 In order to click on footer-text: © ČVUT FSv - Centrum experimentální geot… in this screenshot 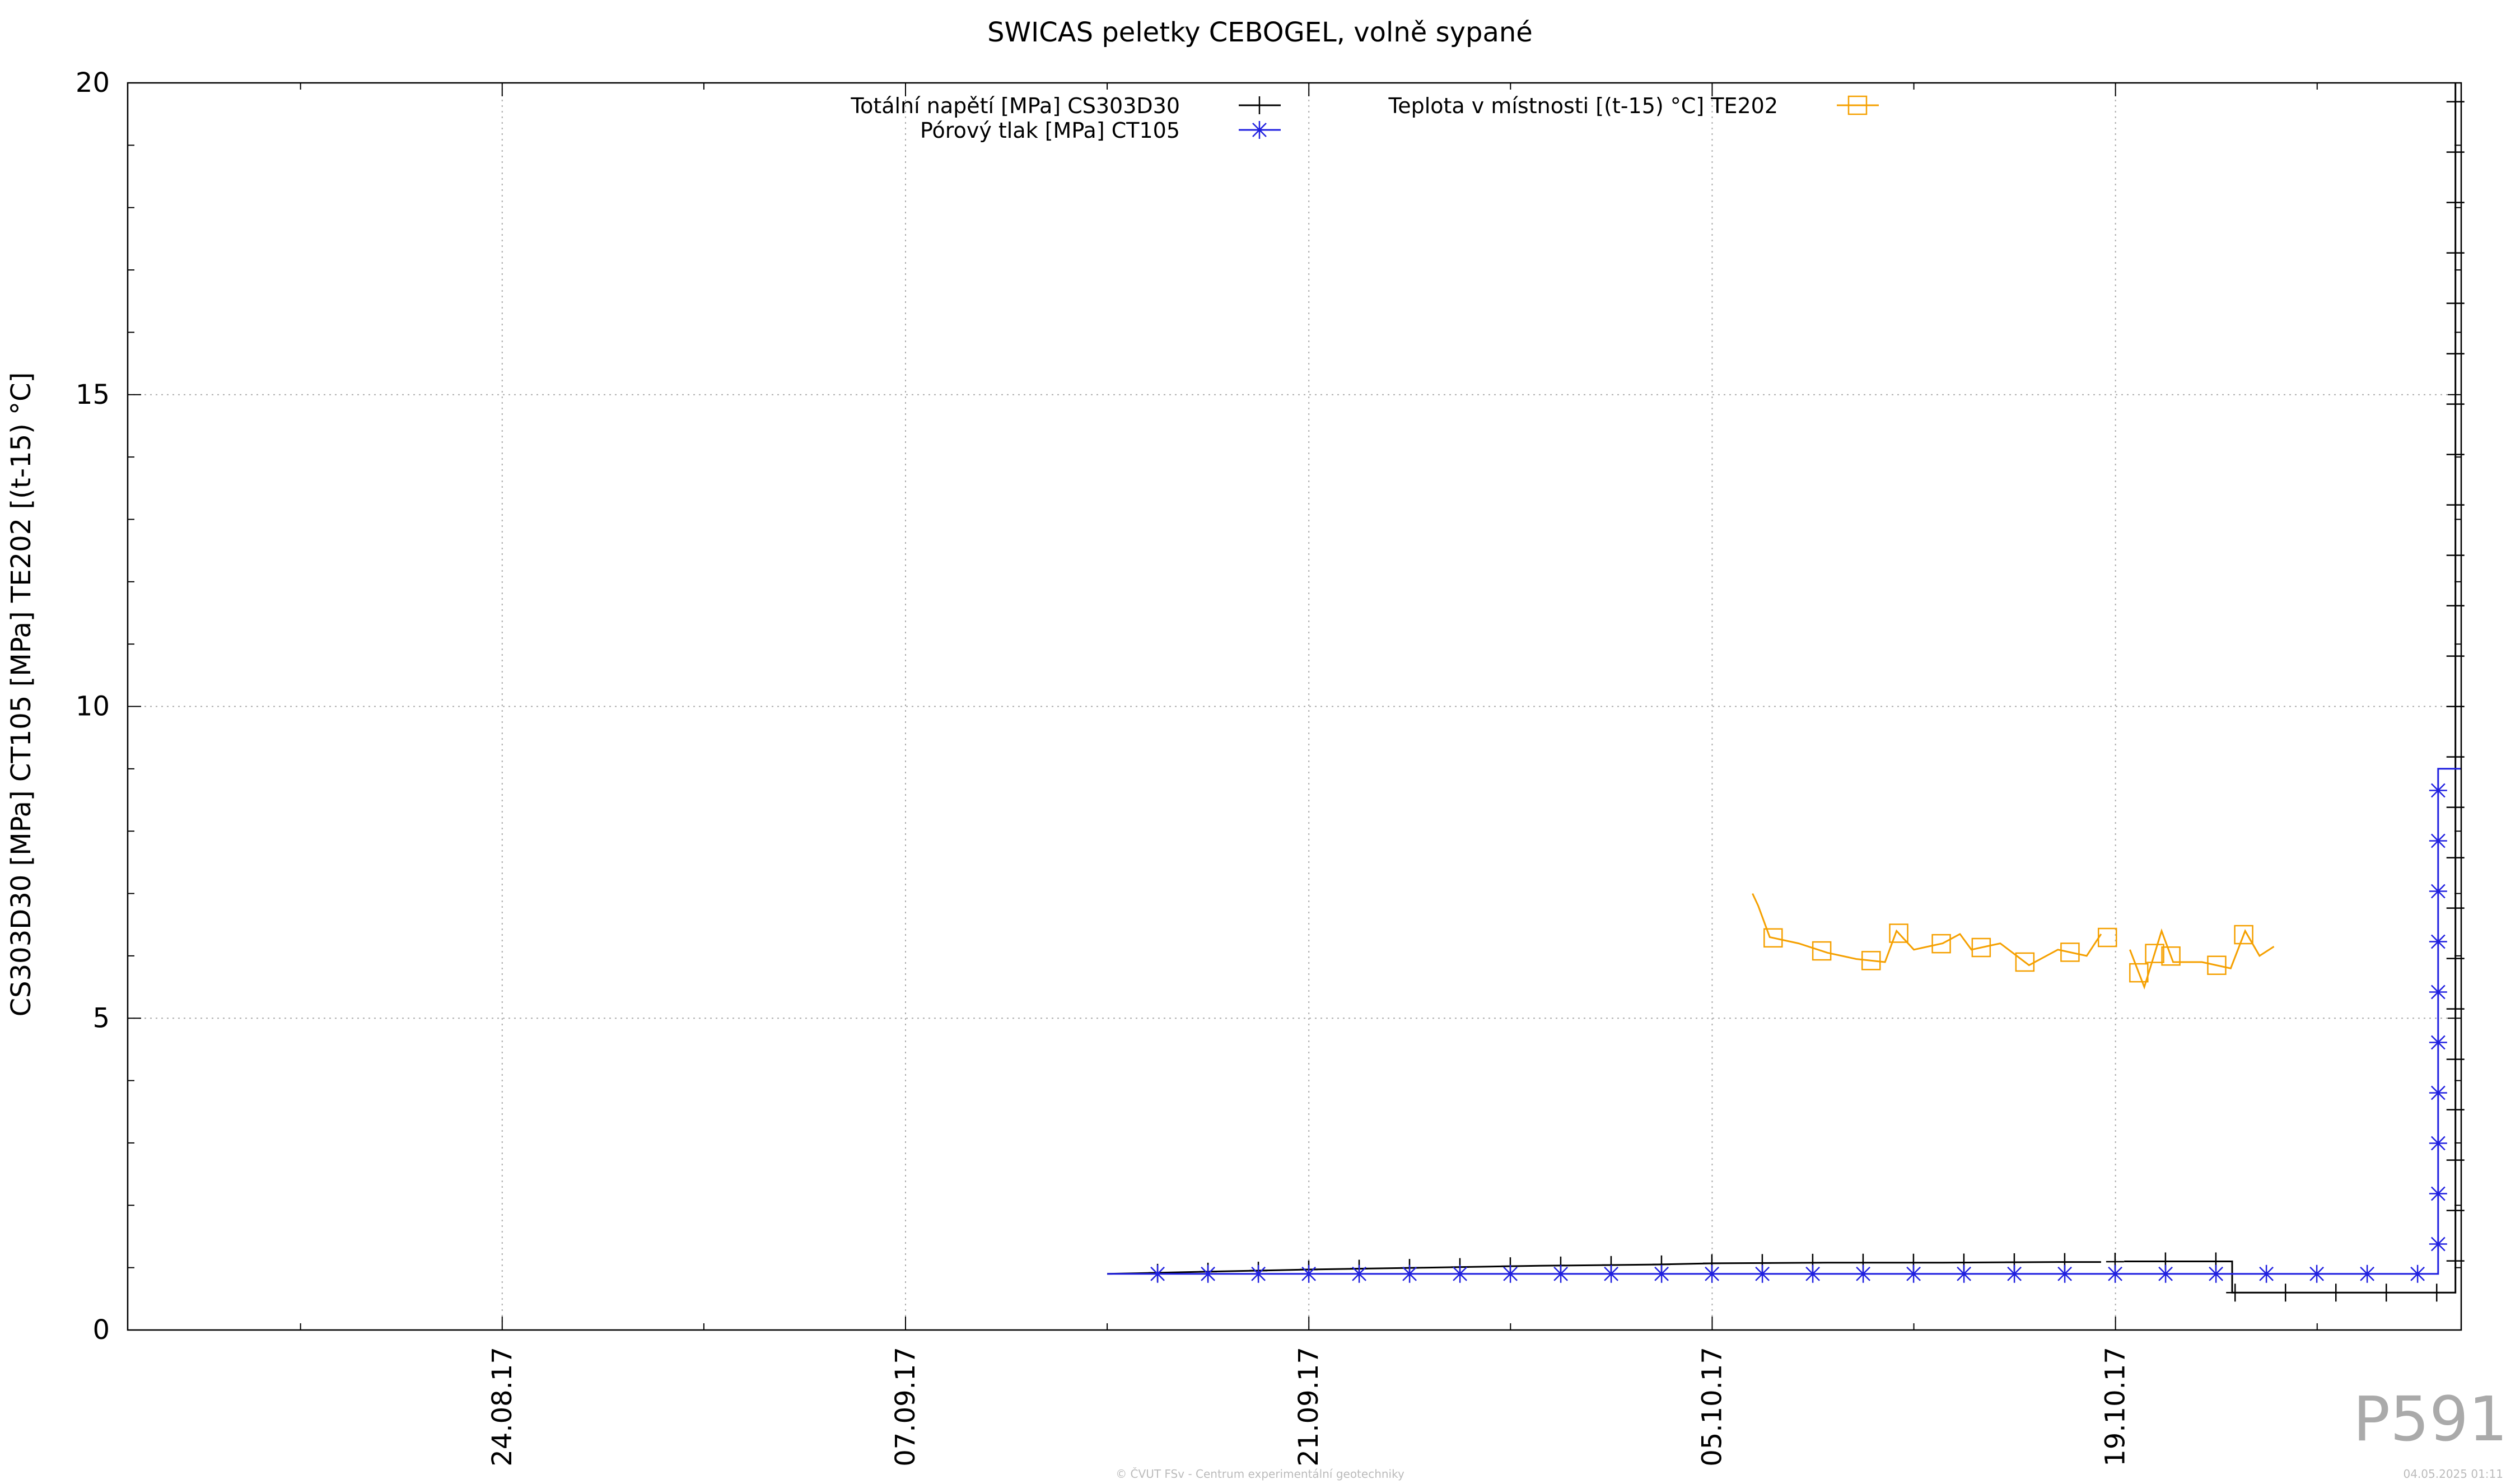, I will do `click(1260, 1474)`.